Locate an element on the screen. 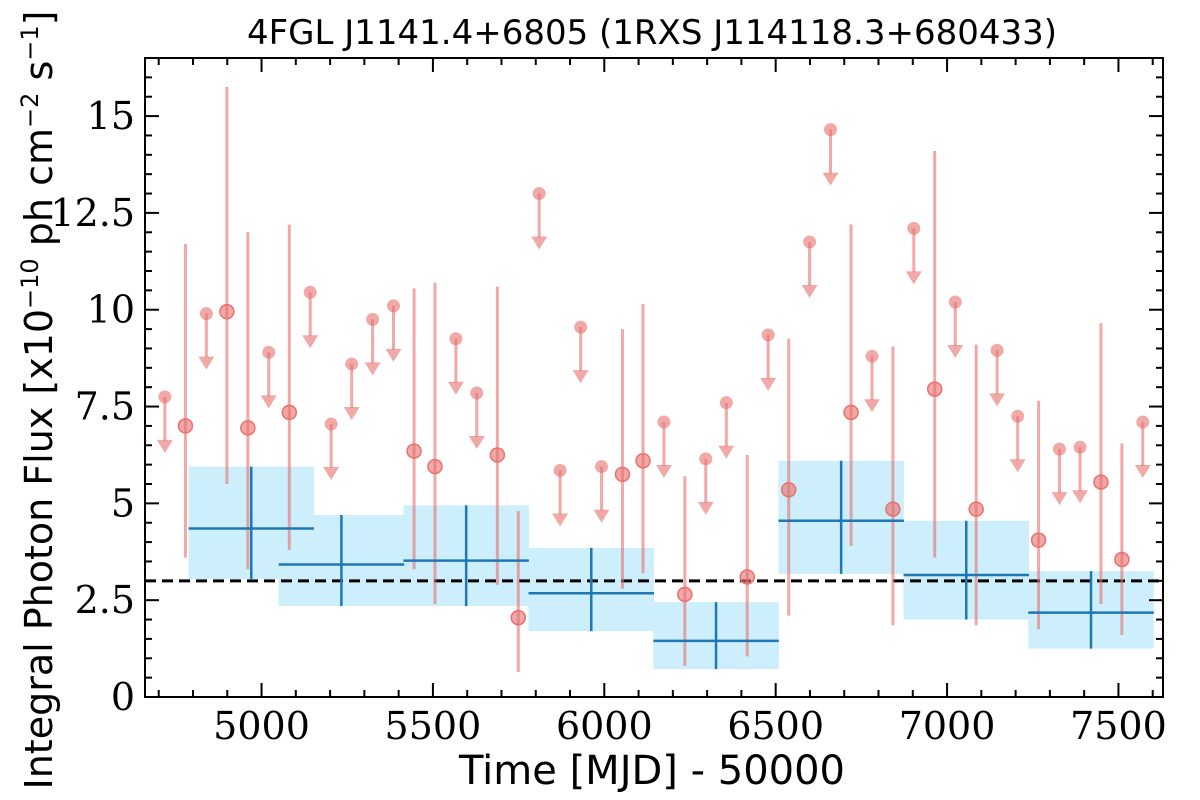 This screenshot has width=1200, height=800. x-tick-label: 6500 is located at coordinates (775, 726).